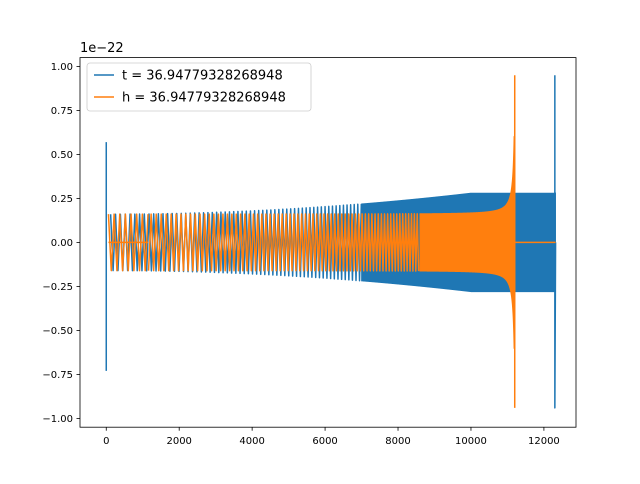  Describe the element at coordinates (202, 76) in the screenshot. I see `legend-label: t = 36.94779328268948` at that location.